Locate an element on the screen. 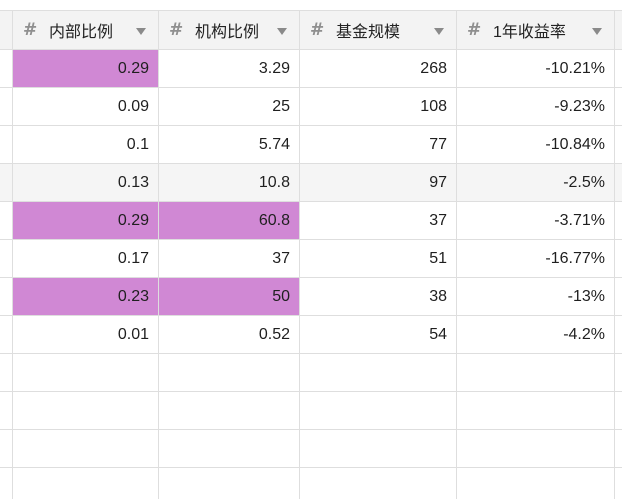  cell-fund-size: 37 is located at coordinates (378, 220).